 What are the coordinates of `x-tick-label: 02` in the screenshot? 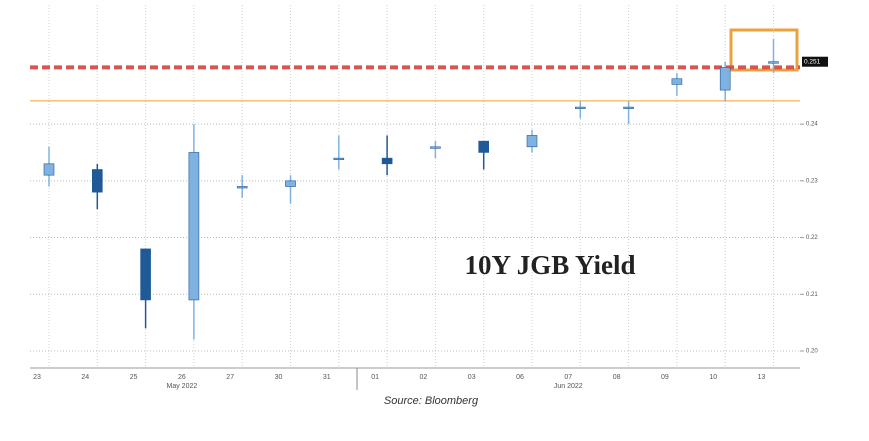 It's located at (424, 377).